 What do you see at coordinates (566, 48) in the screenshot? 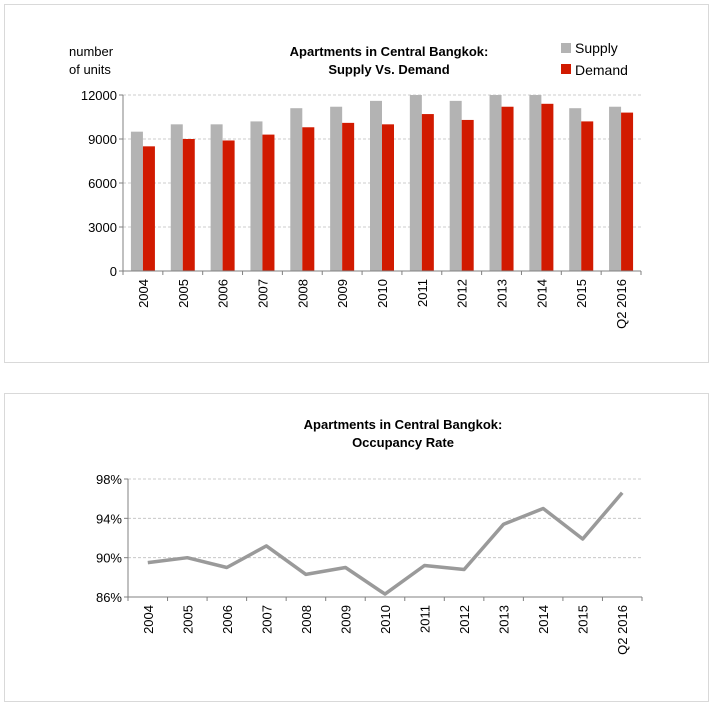
I see `legend-swatch-supply` at bounding box center [566, 48].